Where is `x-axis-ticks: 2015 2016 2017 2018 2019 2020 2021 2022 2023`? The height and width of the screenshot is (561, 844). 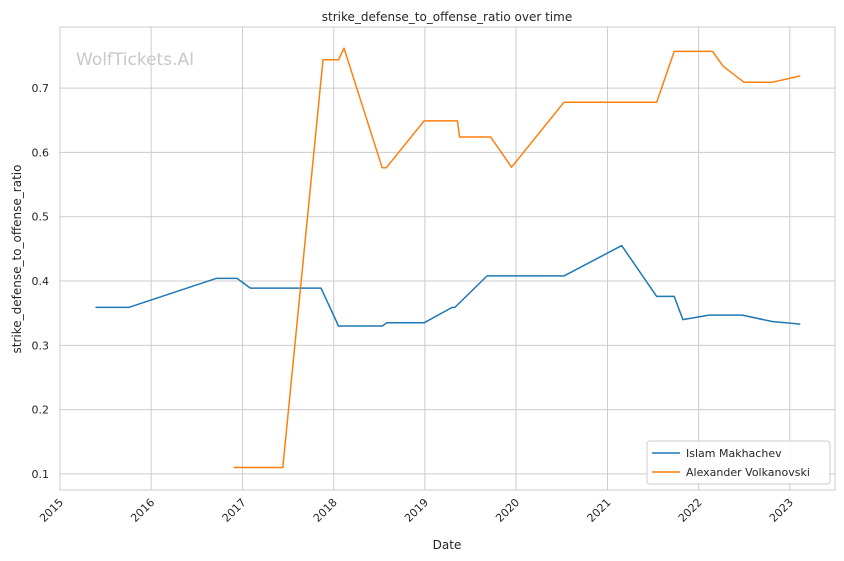
x-axis-ticks: 2015 2016 2017 2018 2019 2020 2021 2022 2023 is located at coordinates (416, 510).